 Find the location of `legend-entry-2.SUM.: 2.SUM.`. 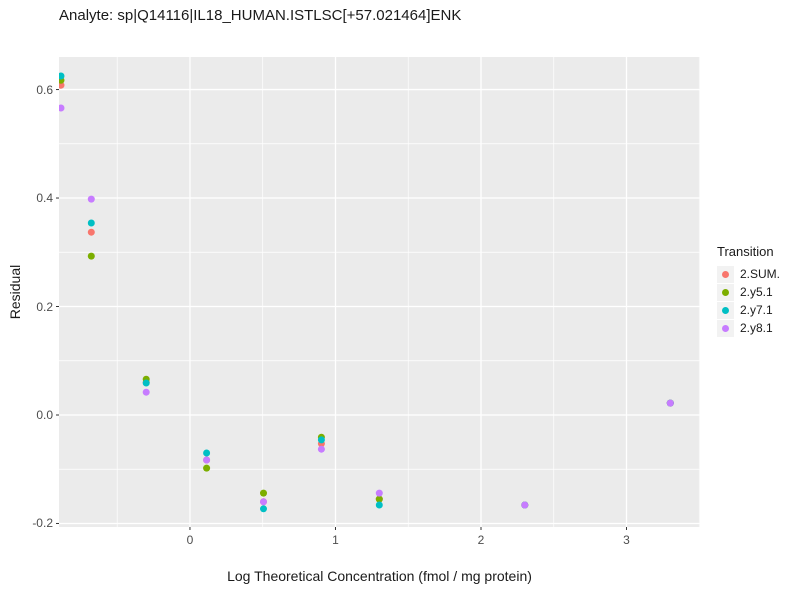

legend-entry-2.SUM.: 2.SUM. is located at coordinates (748, 274).